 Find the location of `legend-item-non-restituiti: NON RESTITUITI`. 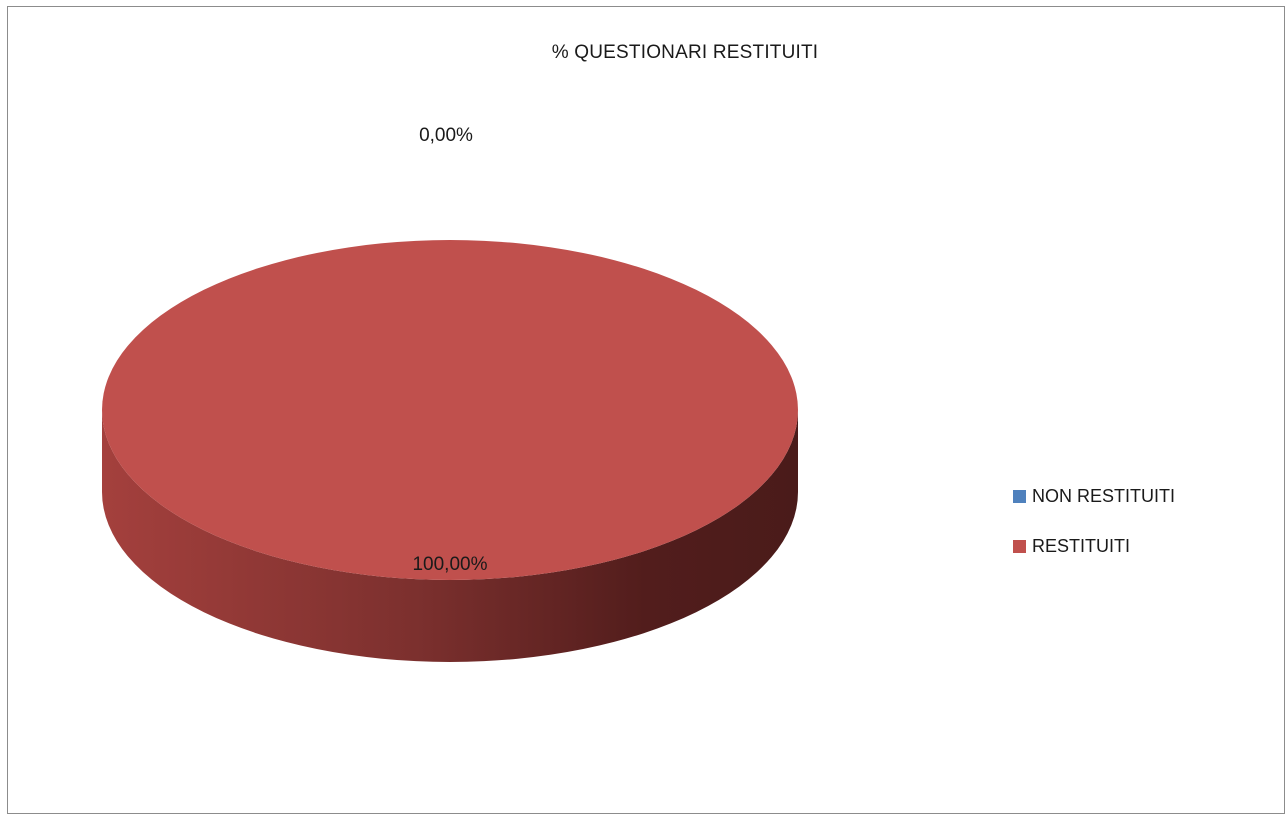

legend-item-non-restituiti: NON RESTITUITI is located at coordinates (1094, 496).